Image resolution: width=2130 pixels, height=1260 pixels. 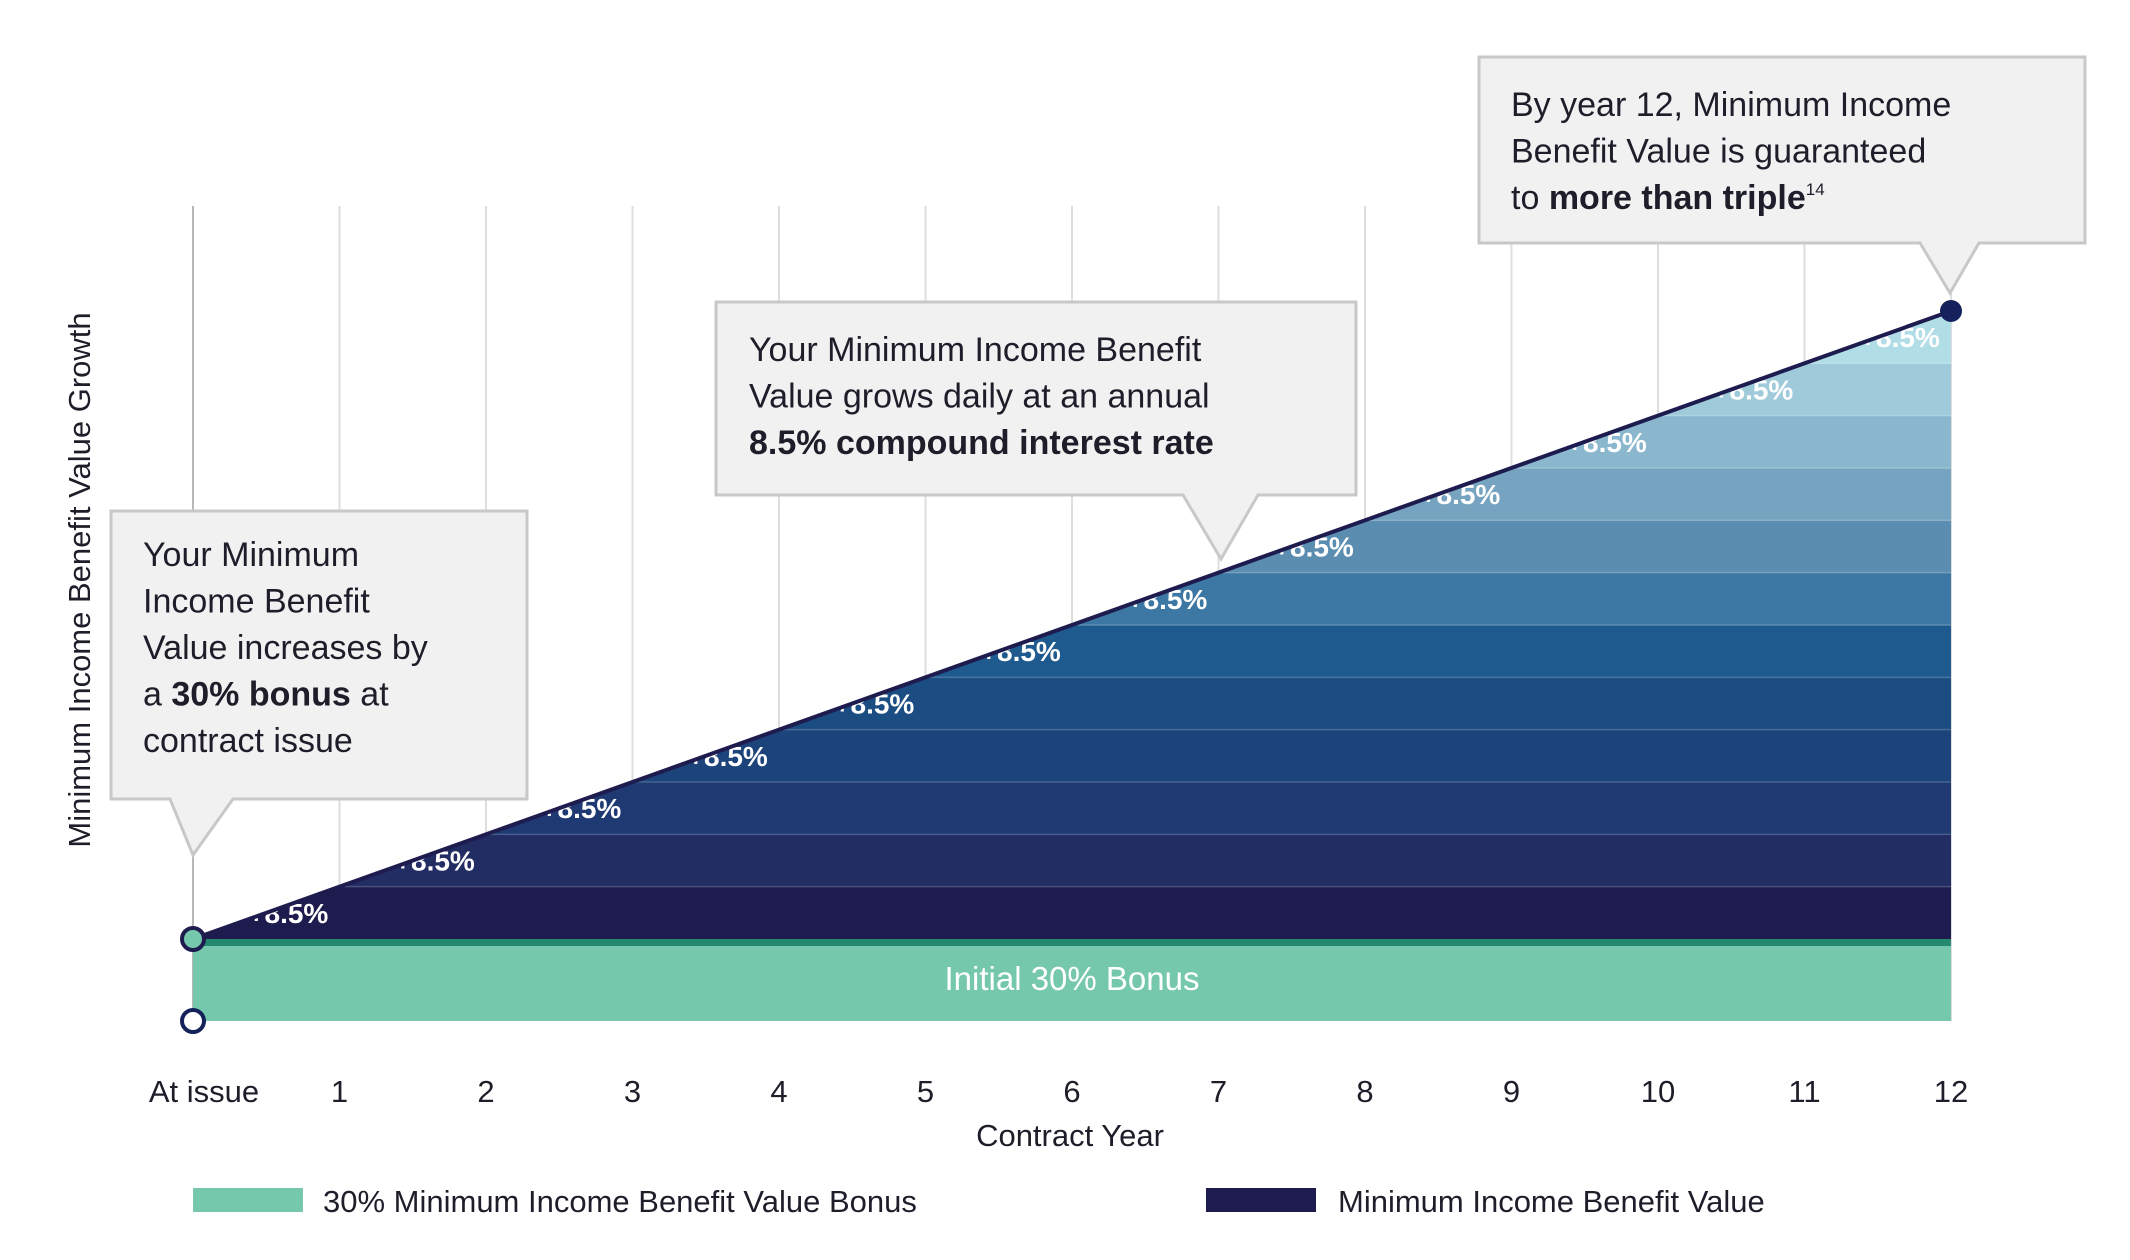 What do you see at coordinates (1951, 311) in the screenshot?
I see `end-marker` at bounding box center [1951, 311].